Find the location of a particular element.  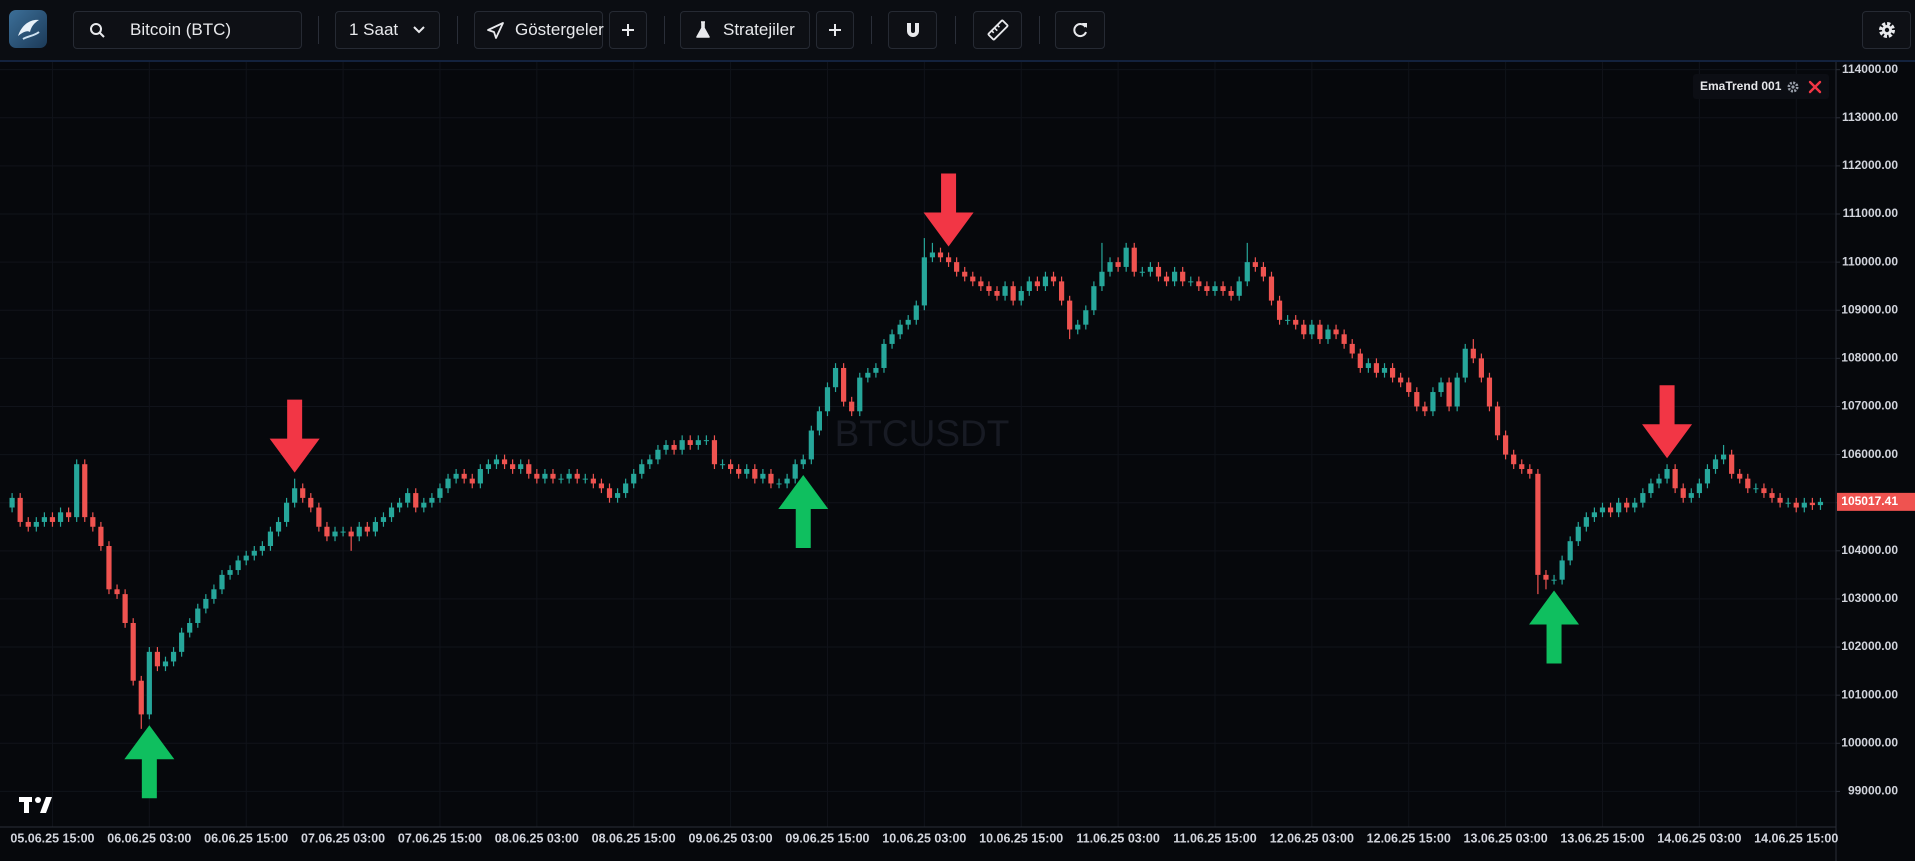

legend-settings-icon is located at coordinates (1793, 87).